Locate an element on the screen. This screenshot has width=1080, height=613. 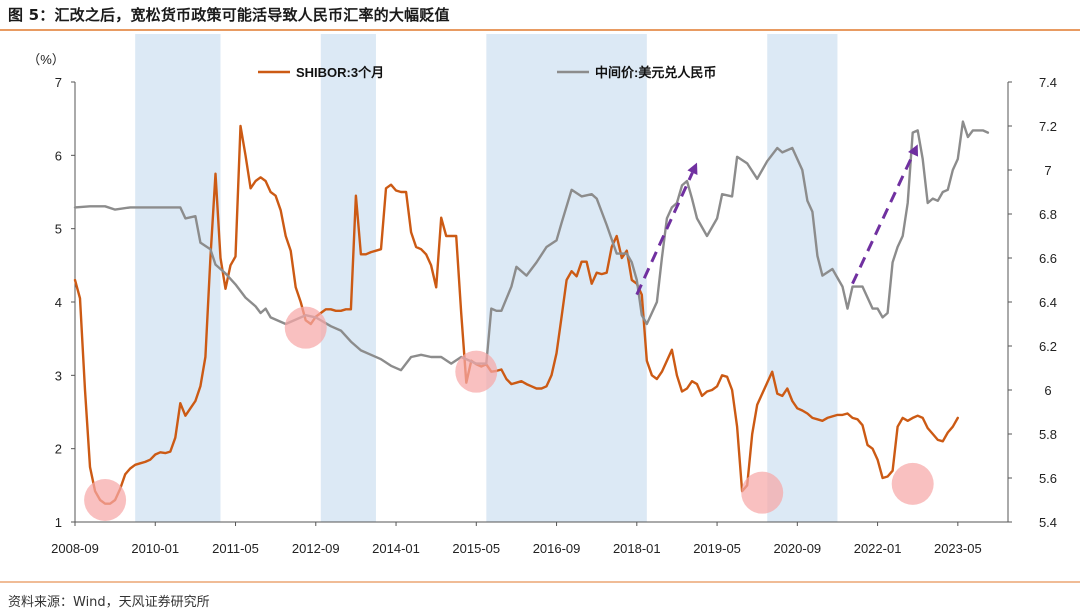
y-right-tick-label: 6.6 is located at coordinates (1048, 258).